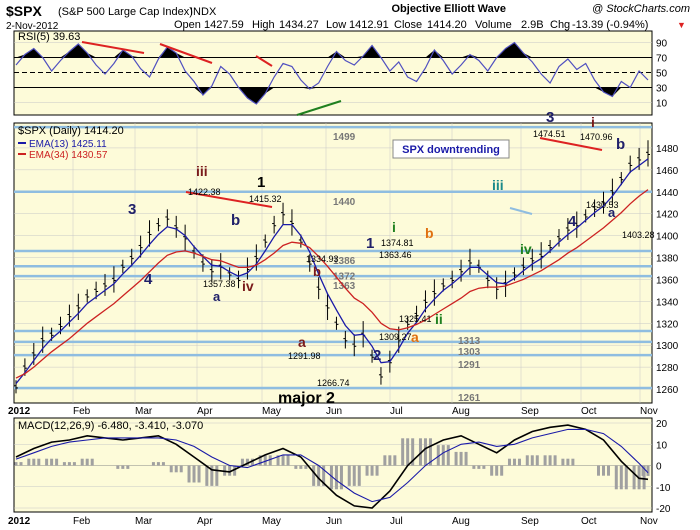  I want to click on chg-label: Chg, so click(560, 25).